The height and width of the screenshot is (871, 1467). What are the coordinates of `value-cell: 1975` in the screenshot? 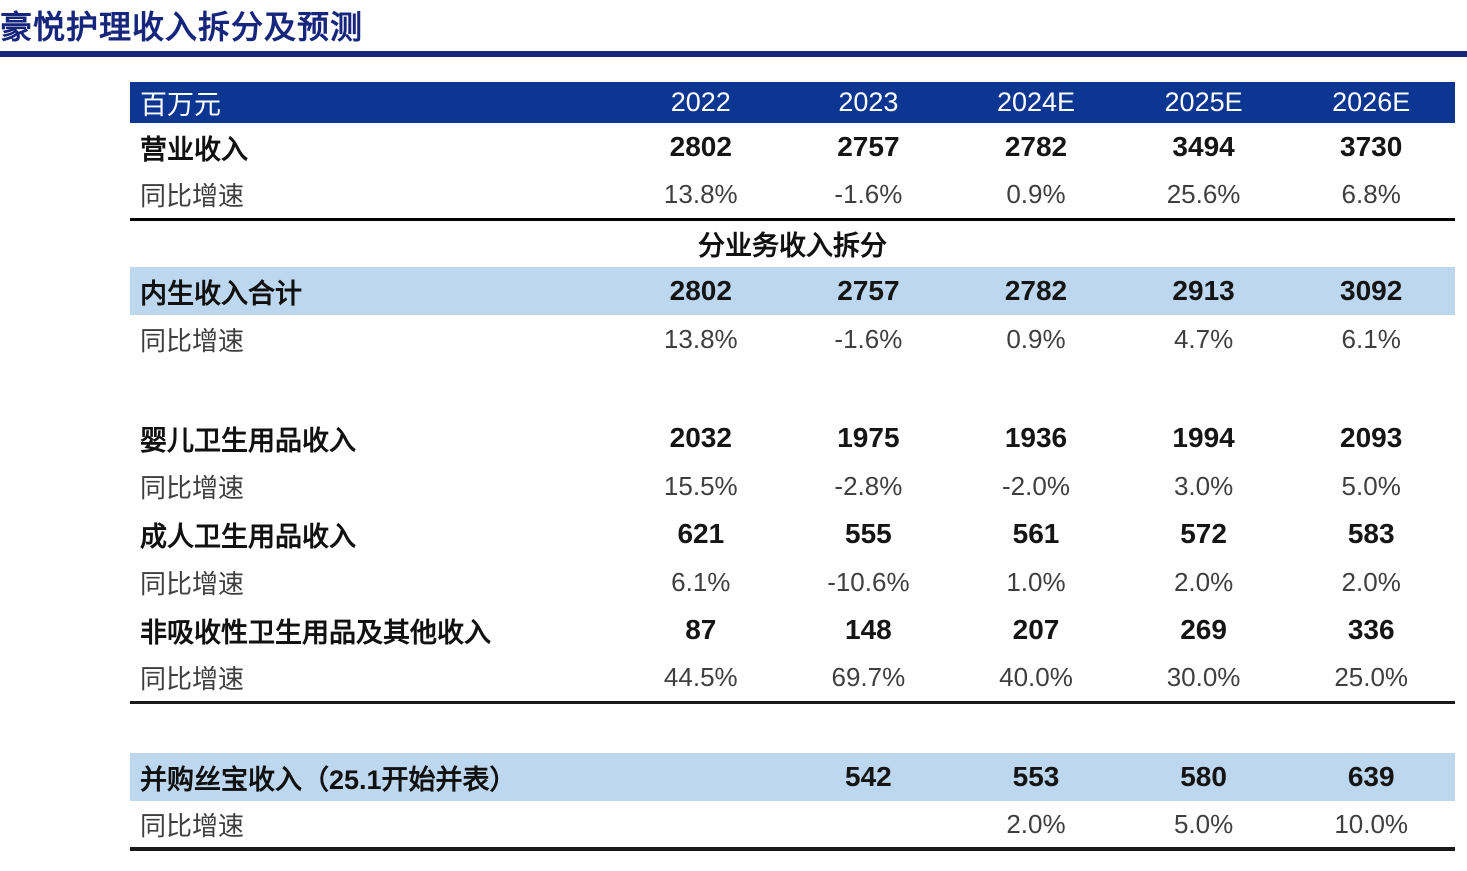 It's located at (868, 437).